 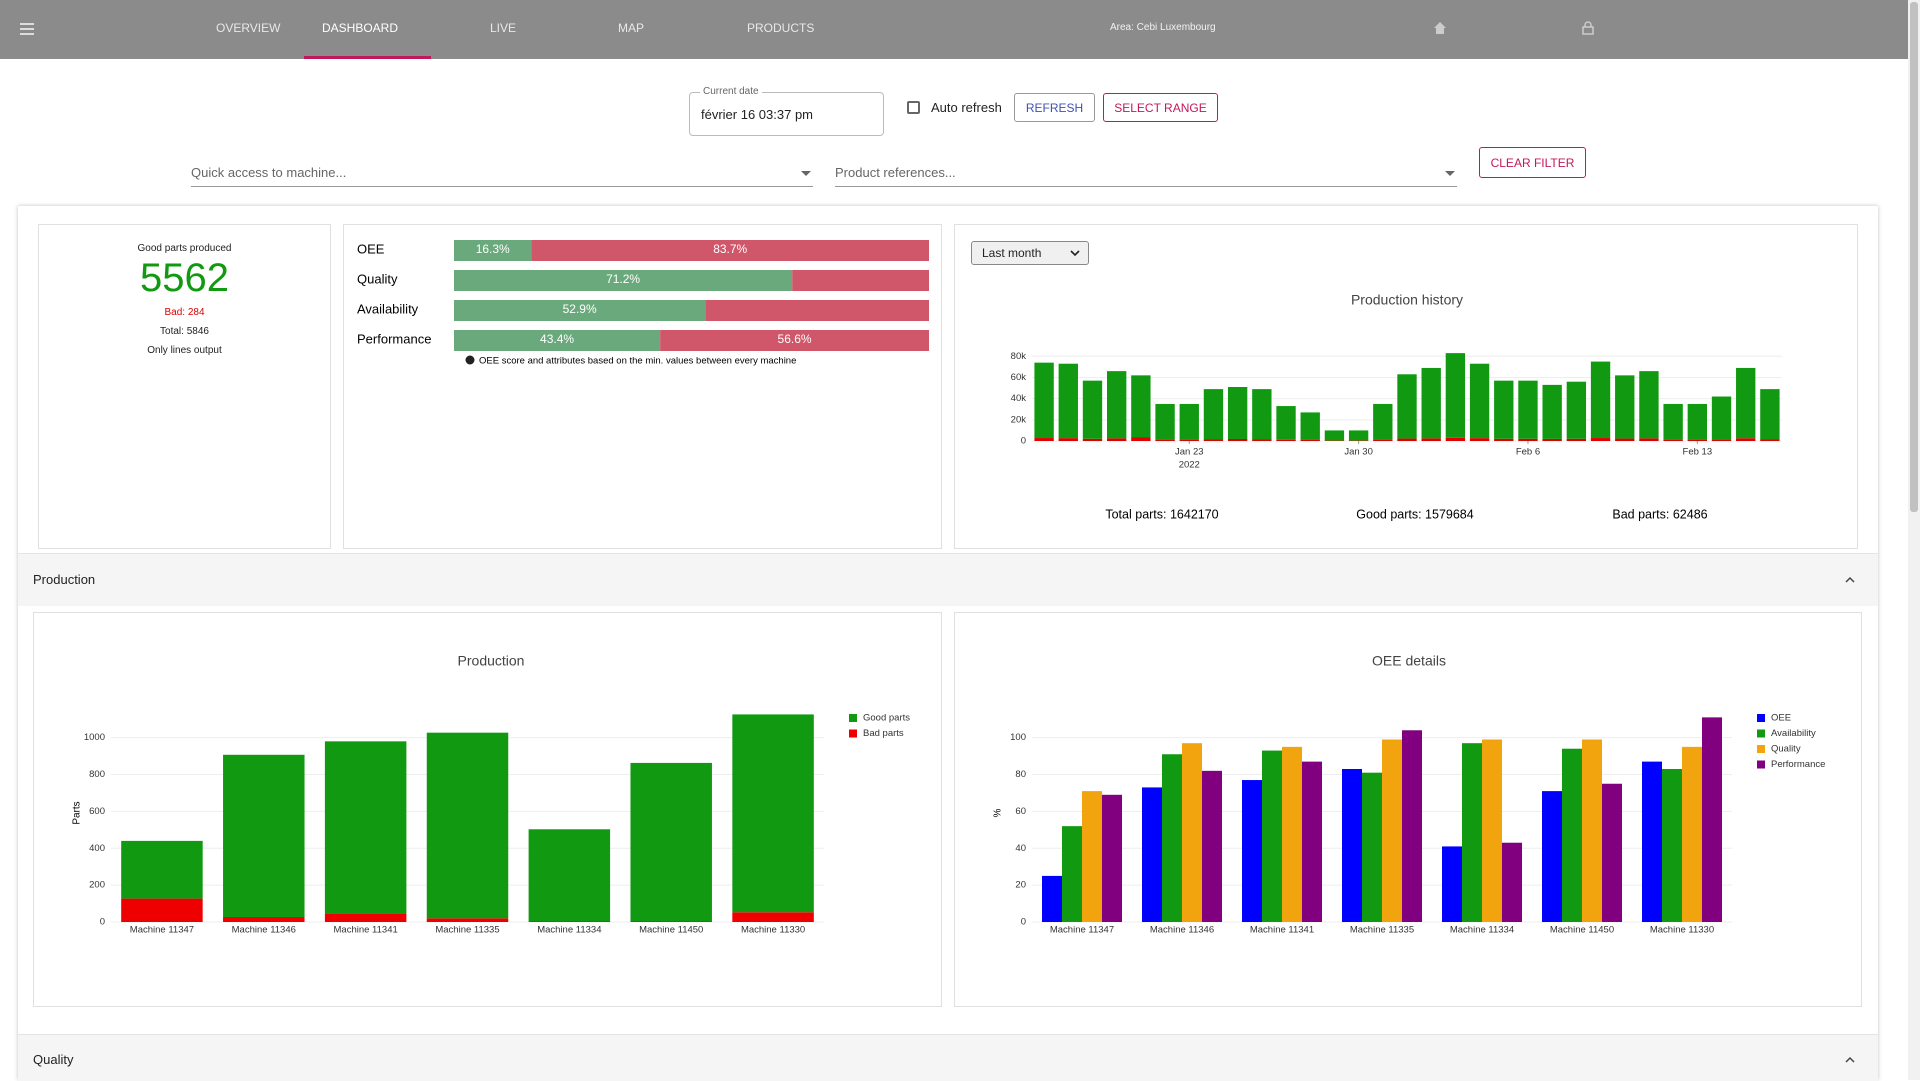 What do you see at coordinates (1189, 465) in the screenshot?
I see `x-year-label: 2022` at bounding box center [1189, 465].